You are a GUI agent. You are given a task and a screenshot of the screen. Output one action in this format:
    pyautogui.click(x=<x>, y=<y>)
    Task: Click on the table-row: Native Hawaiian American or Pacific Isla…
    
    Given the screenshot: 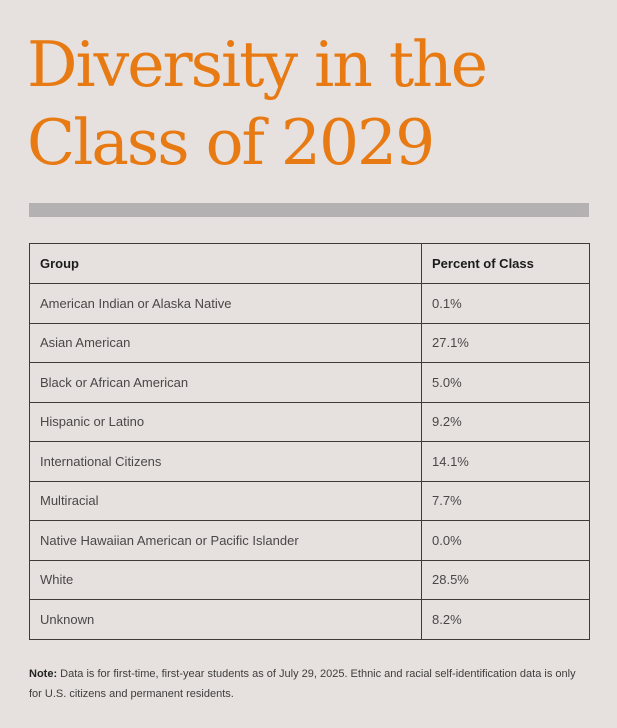 What is the action you would take?
    pyautogui.click(x=309, y=540)
    